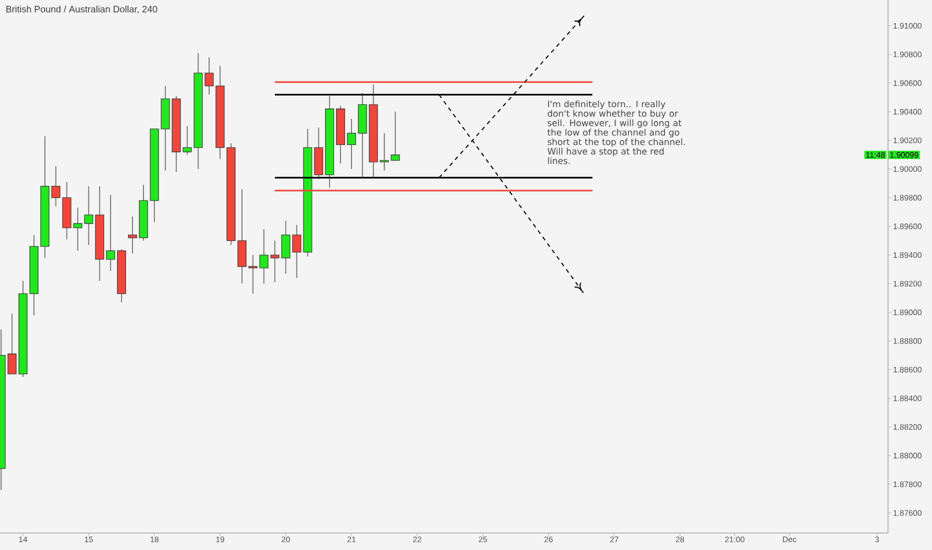 The height and width of the screenshot is (550, 932). I want to click on y-tick-label: 1.91000, so click(908, 25).